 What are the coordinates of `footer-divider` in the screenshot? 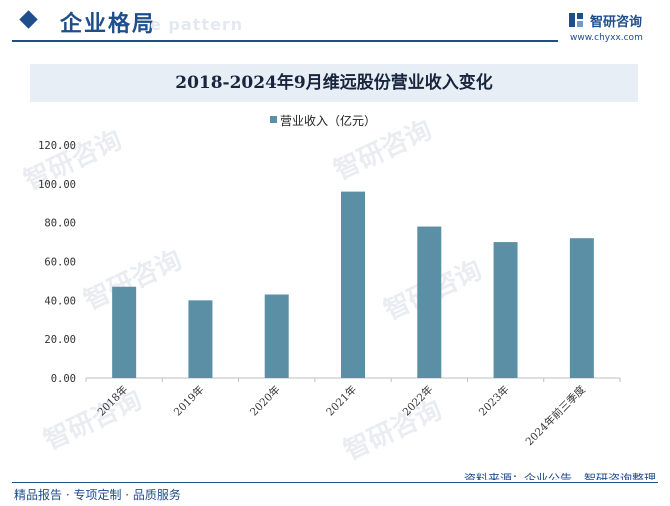 It's located at (335, 482).